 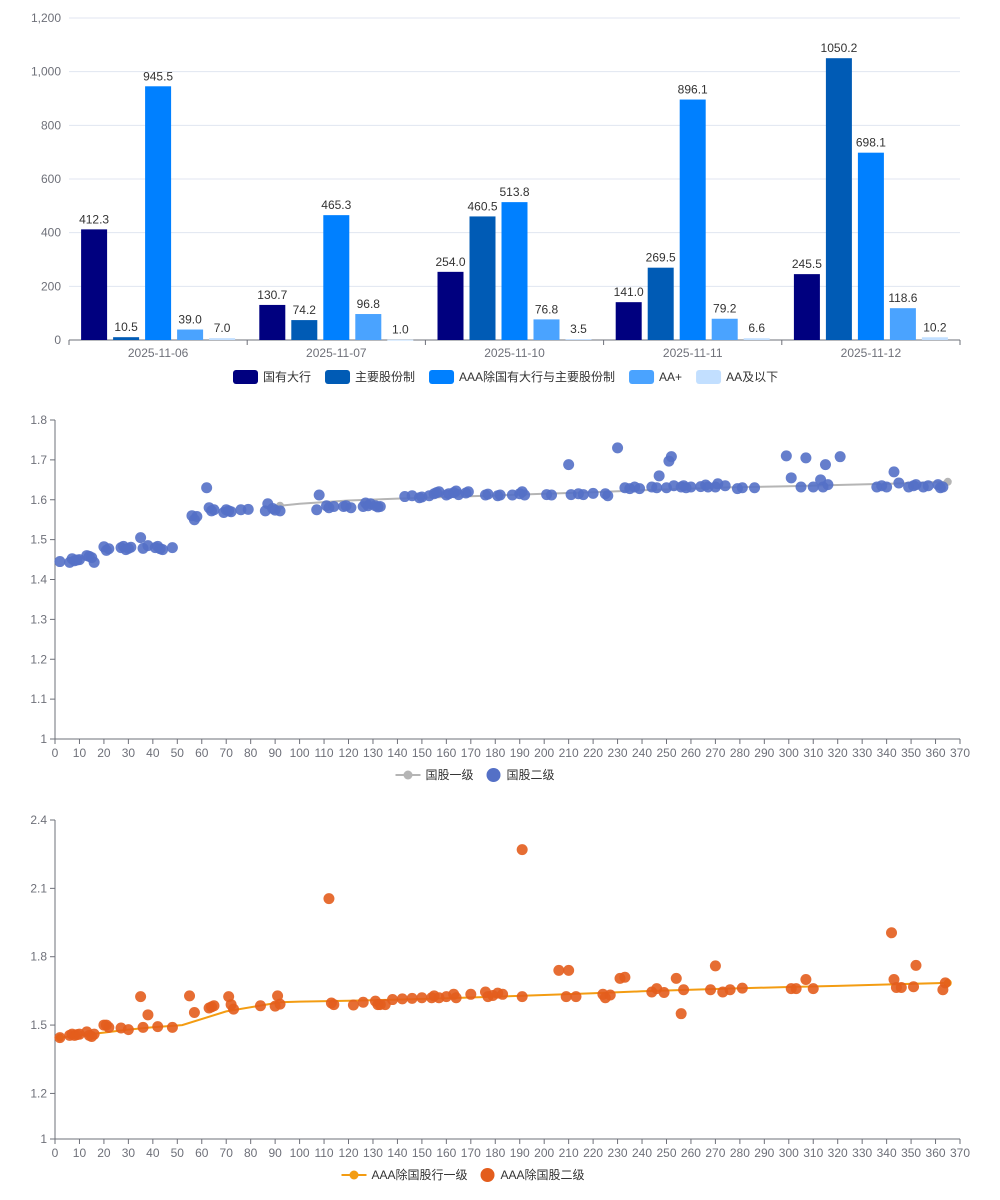 I want to click on bar-value-label: 10.5, so click(x=126, y=327).